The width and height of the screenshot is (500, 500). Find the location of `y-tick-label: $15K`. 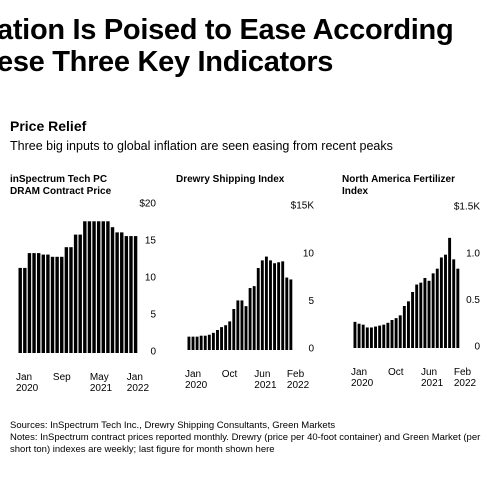

y-tick-label: $15K is located at coordinates (303, 206).